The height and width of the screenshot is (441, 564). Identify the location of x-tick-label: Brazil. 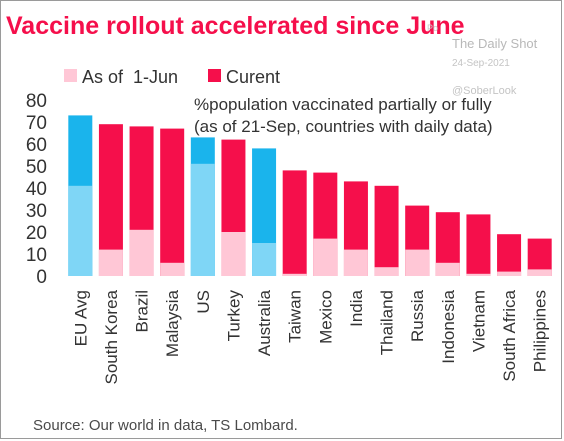
(142, 311).